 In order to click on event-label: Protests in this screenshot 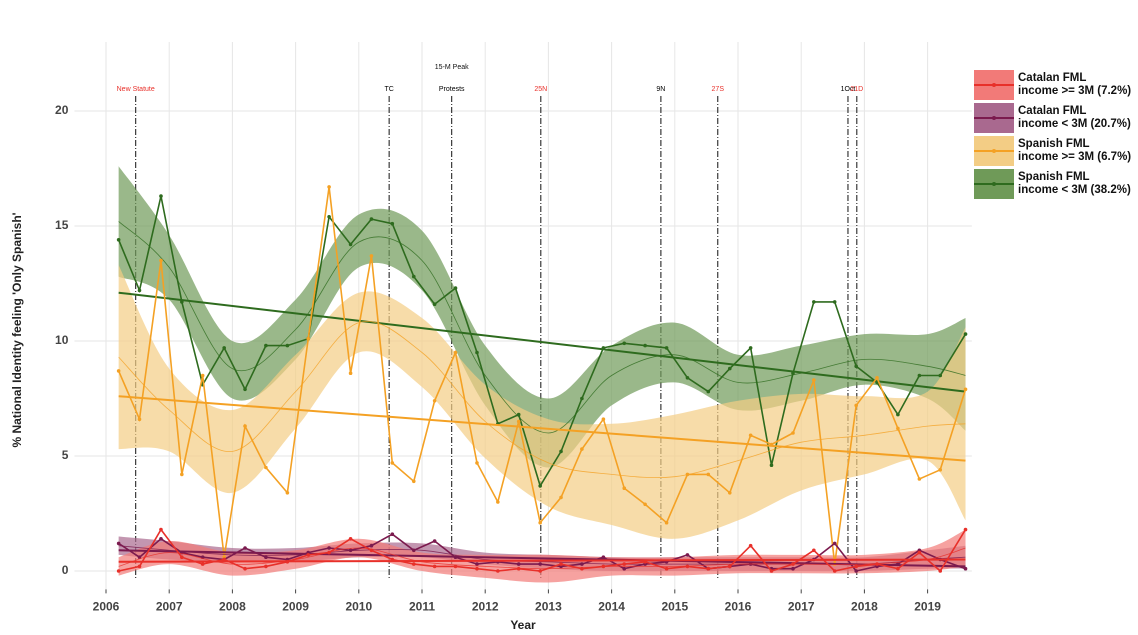, I will do `click(452, 89)`.